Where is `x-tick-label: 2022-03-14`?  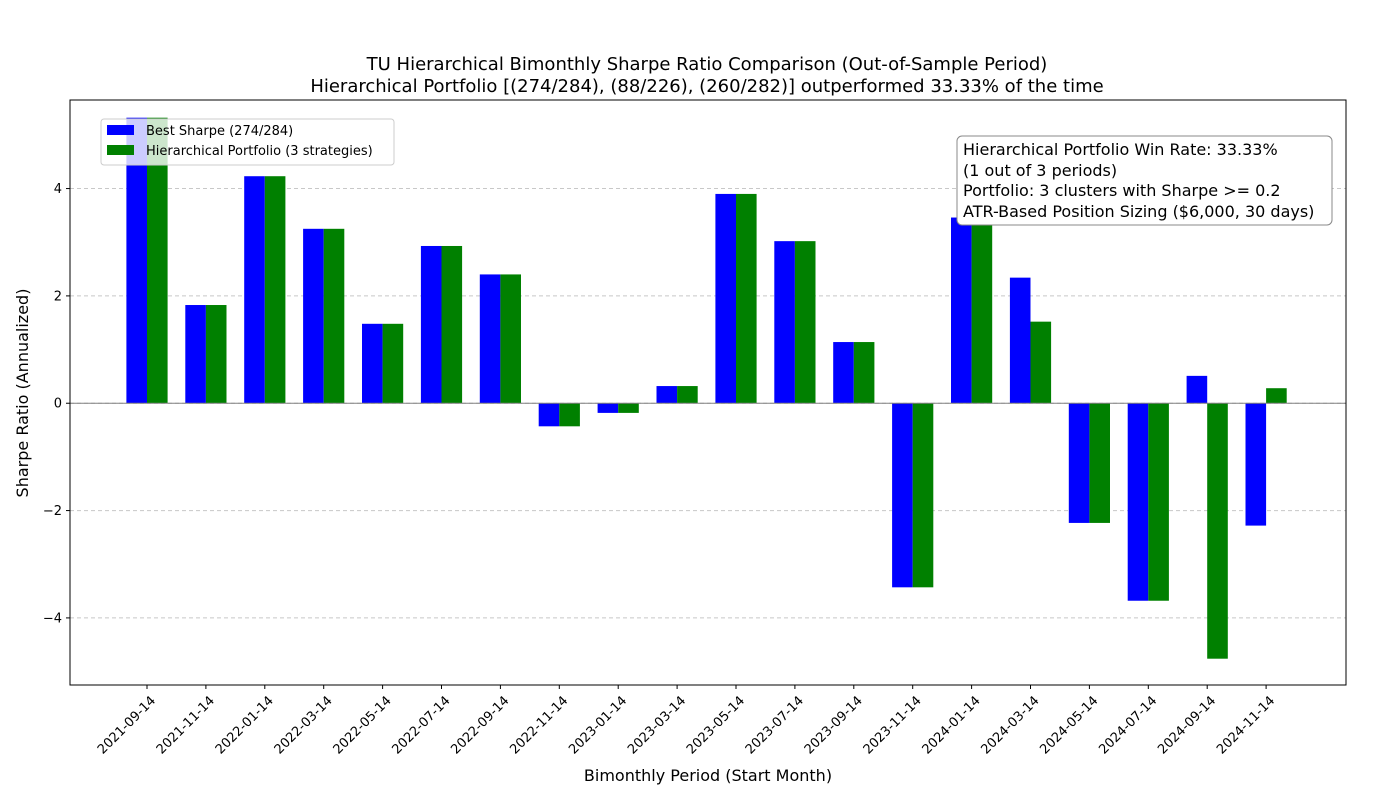
x-tick-label: 2022-03-14 is located at coordinates (304, 725).